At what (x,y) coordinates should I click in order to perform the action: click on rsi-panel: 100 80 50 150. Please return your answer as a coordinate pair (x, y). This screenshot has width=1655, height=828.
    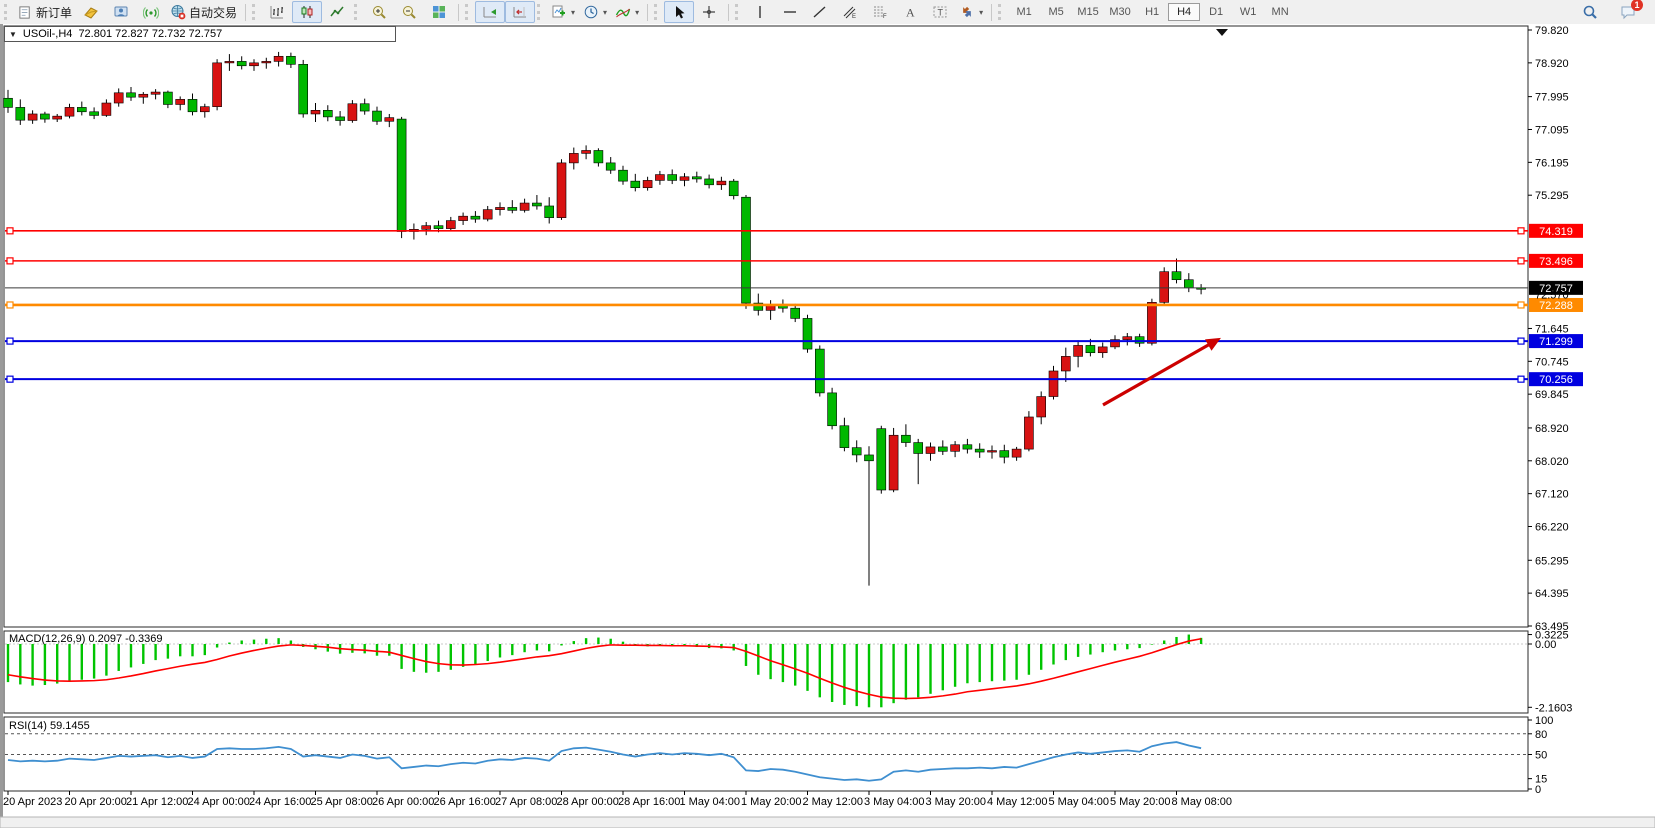
    Looking at the image, I should click on (779, 755).